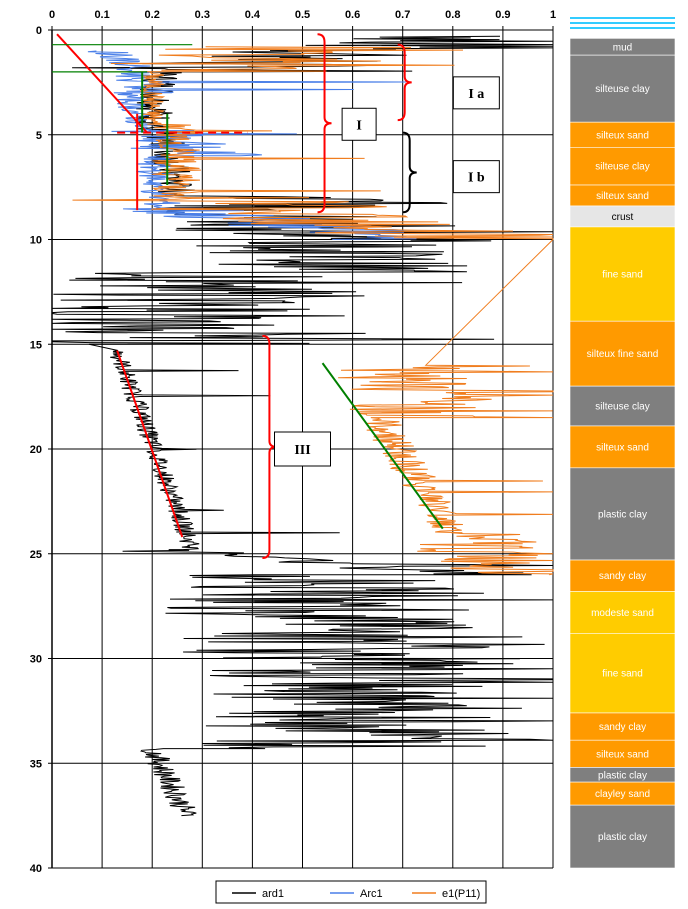 The image size is (688, 909). Describe the element at coordinates (402, 15) in the screenshot. I see `x-tick-label: 0.7` at that location.